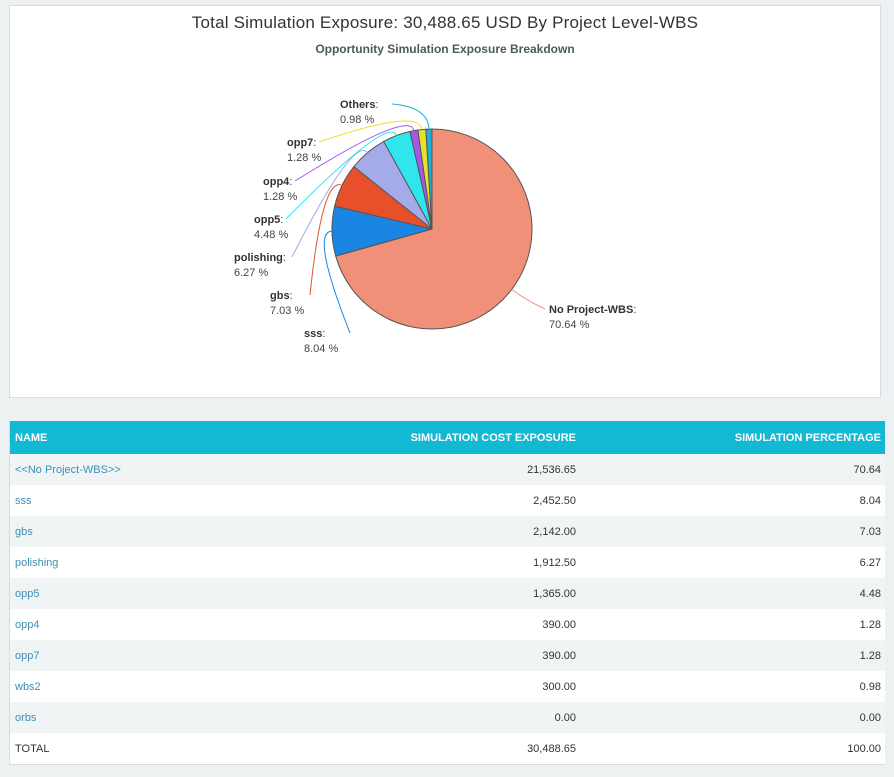 The image size is (894, 777). I want to click on row-name-cell: orbs, so click(150, 717).